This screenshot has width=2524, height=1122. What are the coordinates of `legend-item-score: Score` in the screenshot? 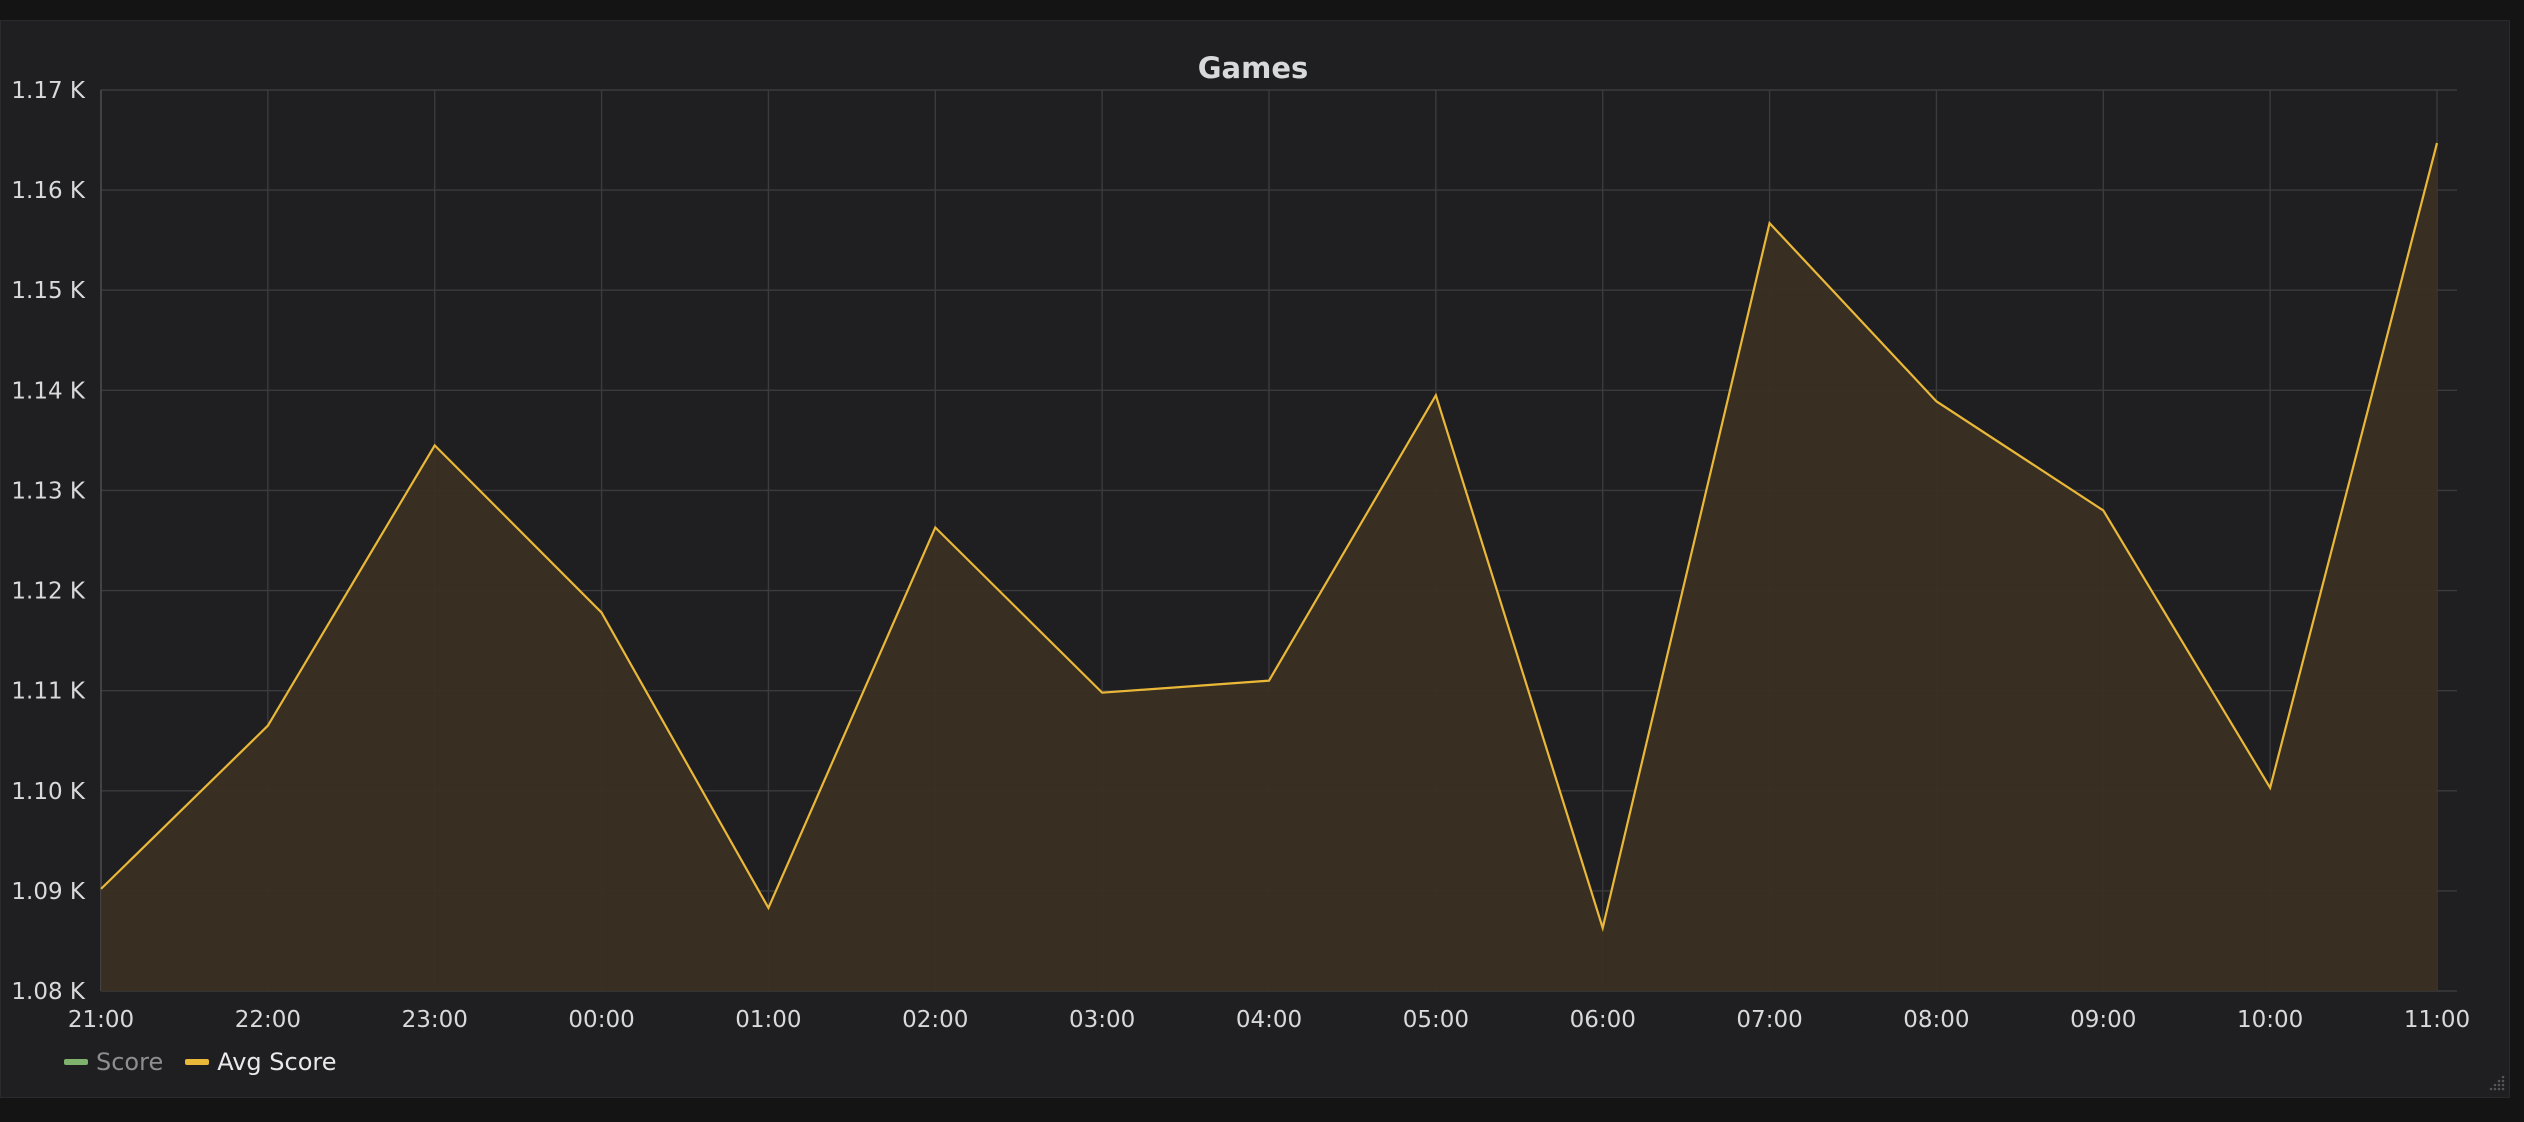 It's located at (113, 1062).